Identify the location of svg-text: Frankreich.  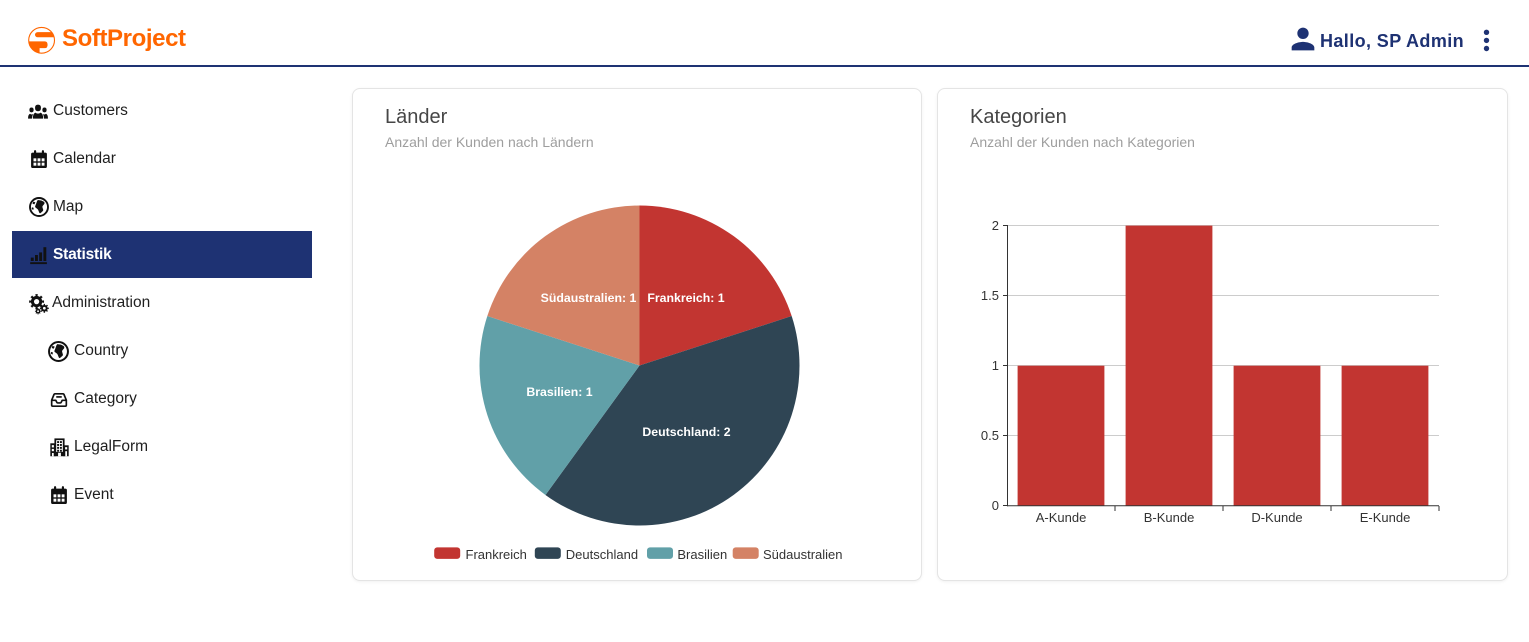
(496, 554).